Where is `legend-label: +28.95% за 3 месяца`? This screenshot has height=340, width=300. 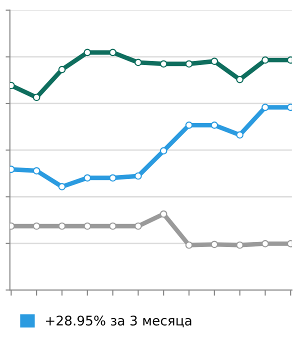
legend-label: +28.95% за 3 месяца is located at coordinates (119, 322).